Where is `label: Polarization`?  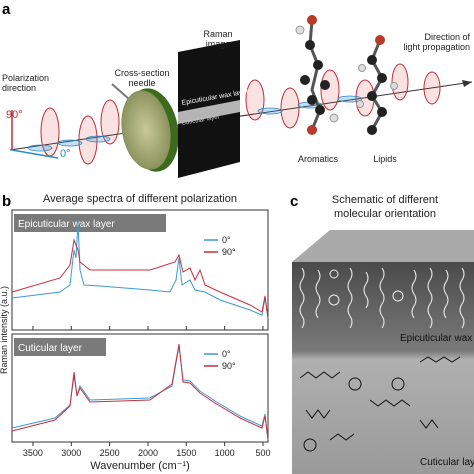 label: Polarization is located at coordinates (25, 78).